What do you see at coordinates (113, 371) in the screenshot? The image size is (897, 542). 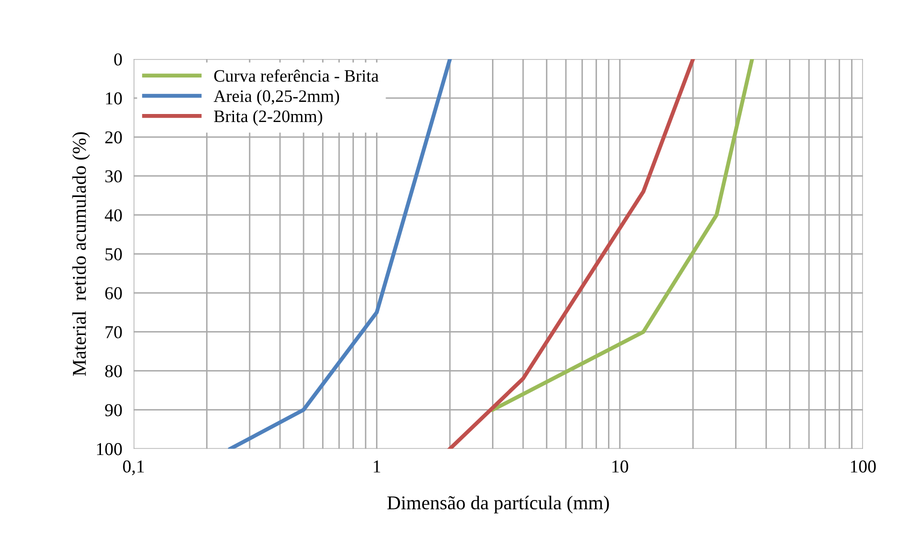 I see `y-tick-label: 80` at bounding box center [113, 371].